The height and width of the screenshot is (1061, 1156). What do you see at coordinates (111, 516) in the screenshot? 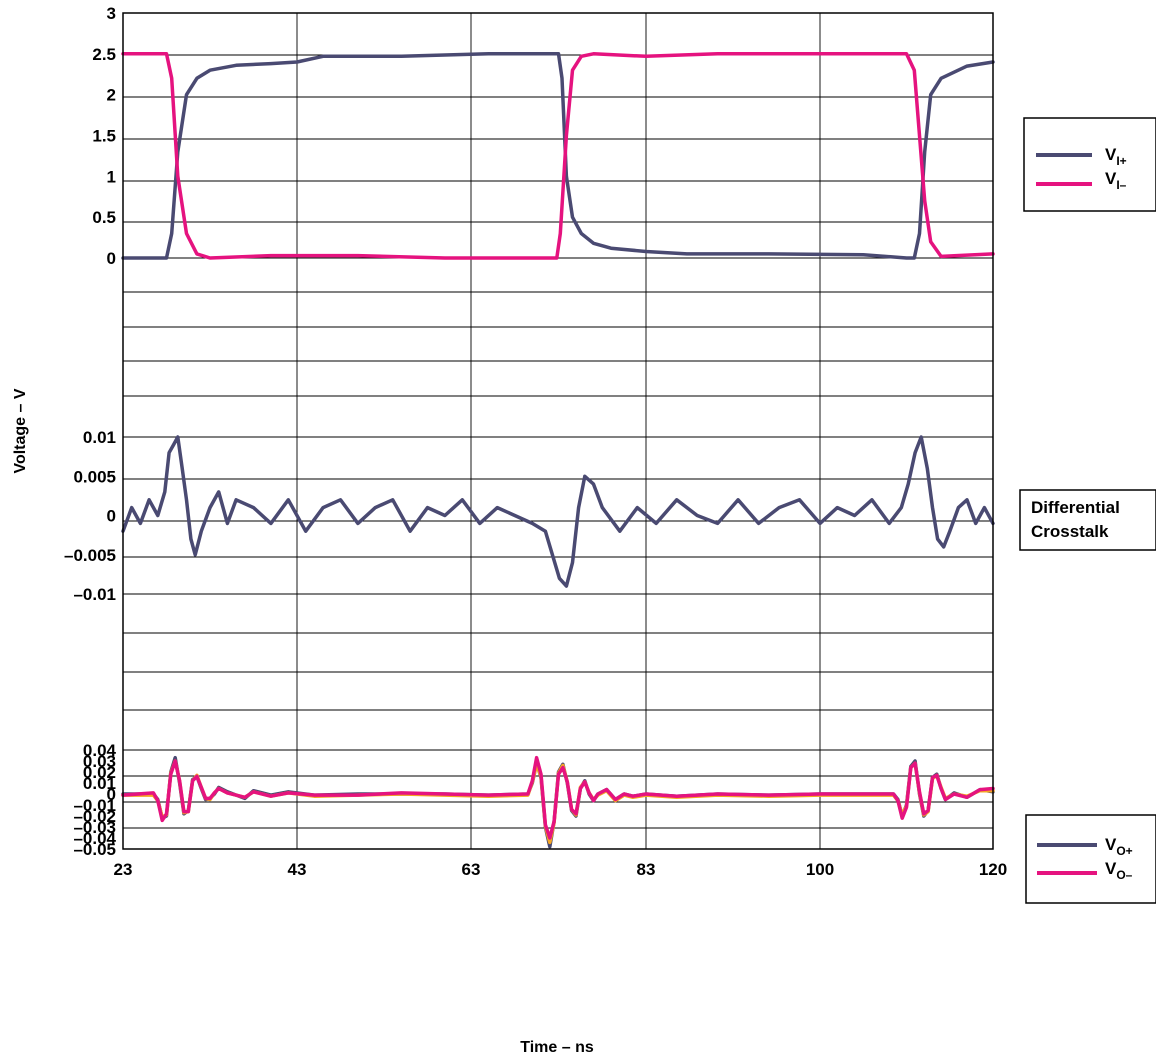
I see `y-tick-label-crosstalk: 0` at bounding box center [111, 516].